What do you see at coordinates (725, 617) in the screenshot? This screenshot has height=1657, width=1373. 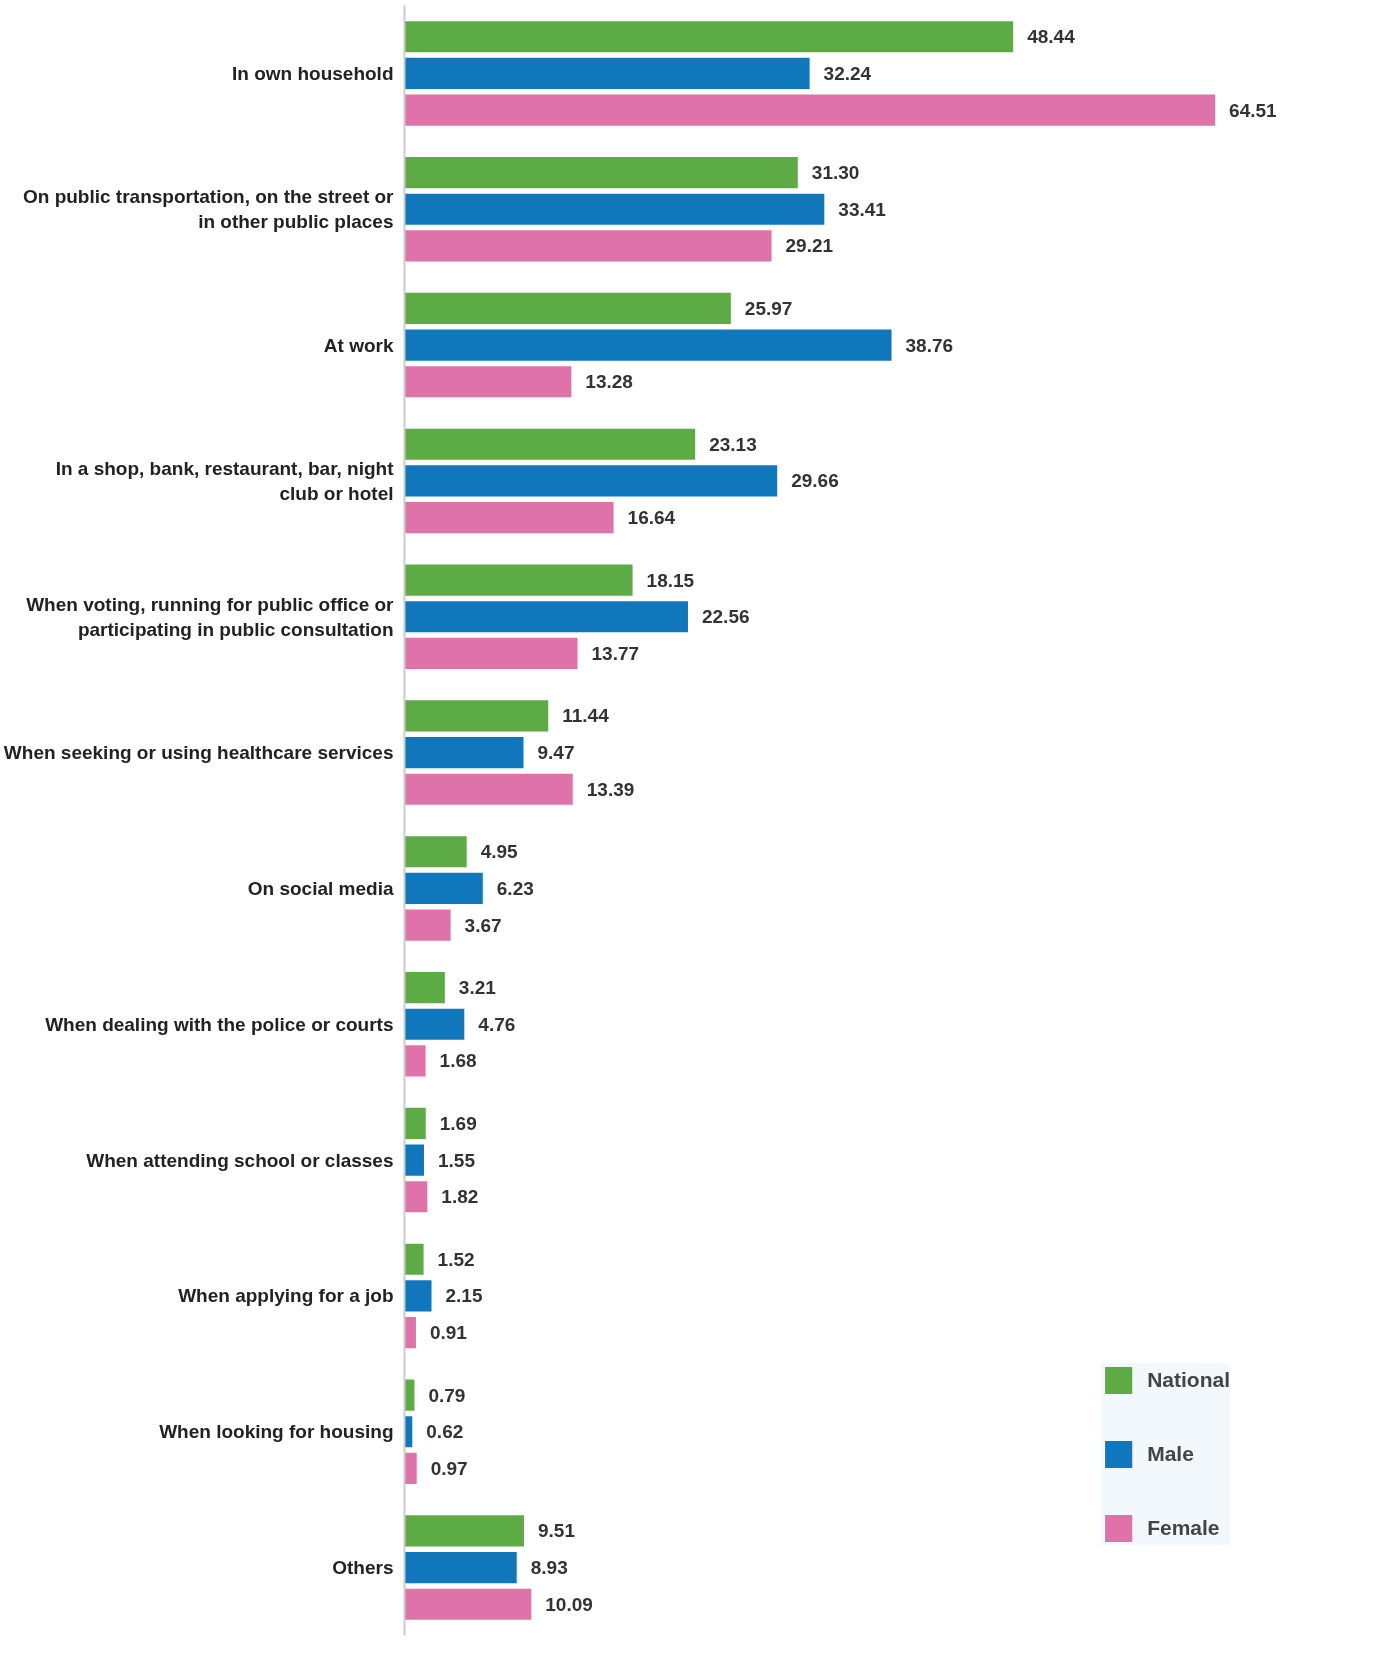 I see `data-label: 22.56` at bounding box center [725, 617].